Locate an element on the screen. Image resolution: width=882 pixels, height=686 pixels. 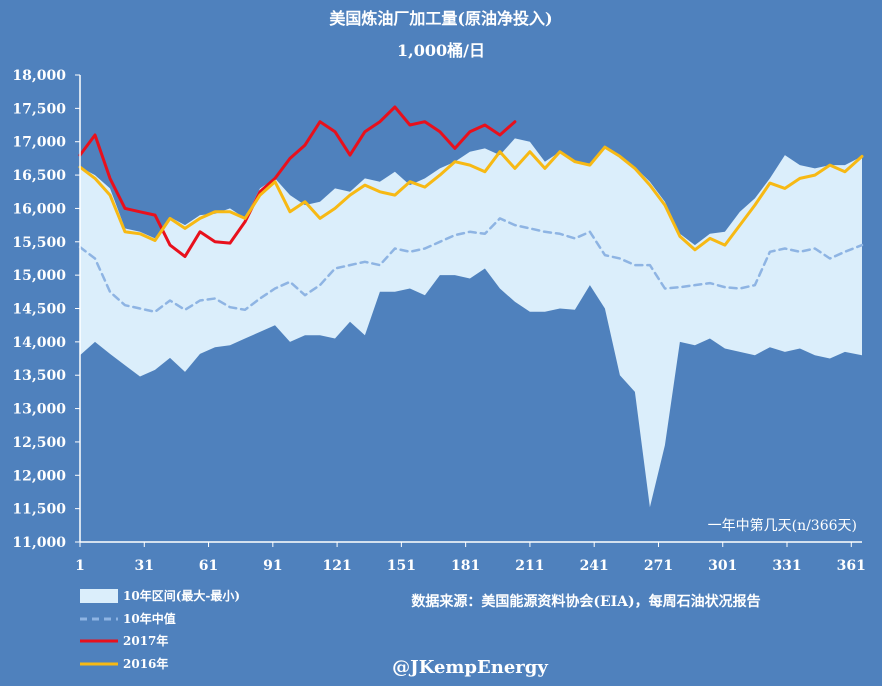
y-tick-label: 13,000 is located at coordinates (39, 410).